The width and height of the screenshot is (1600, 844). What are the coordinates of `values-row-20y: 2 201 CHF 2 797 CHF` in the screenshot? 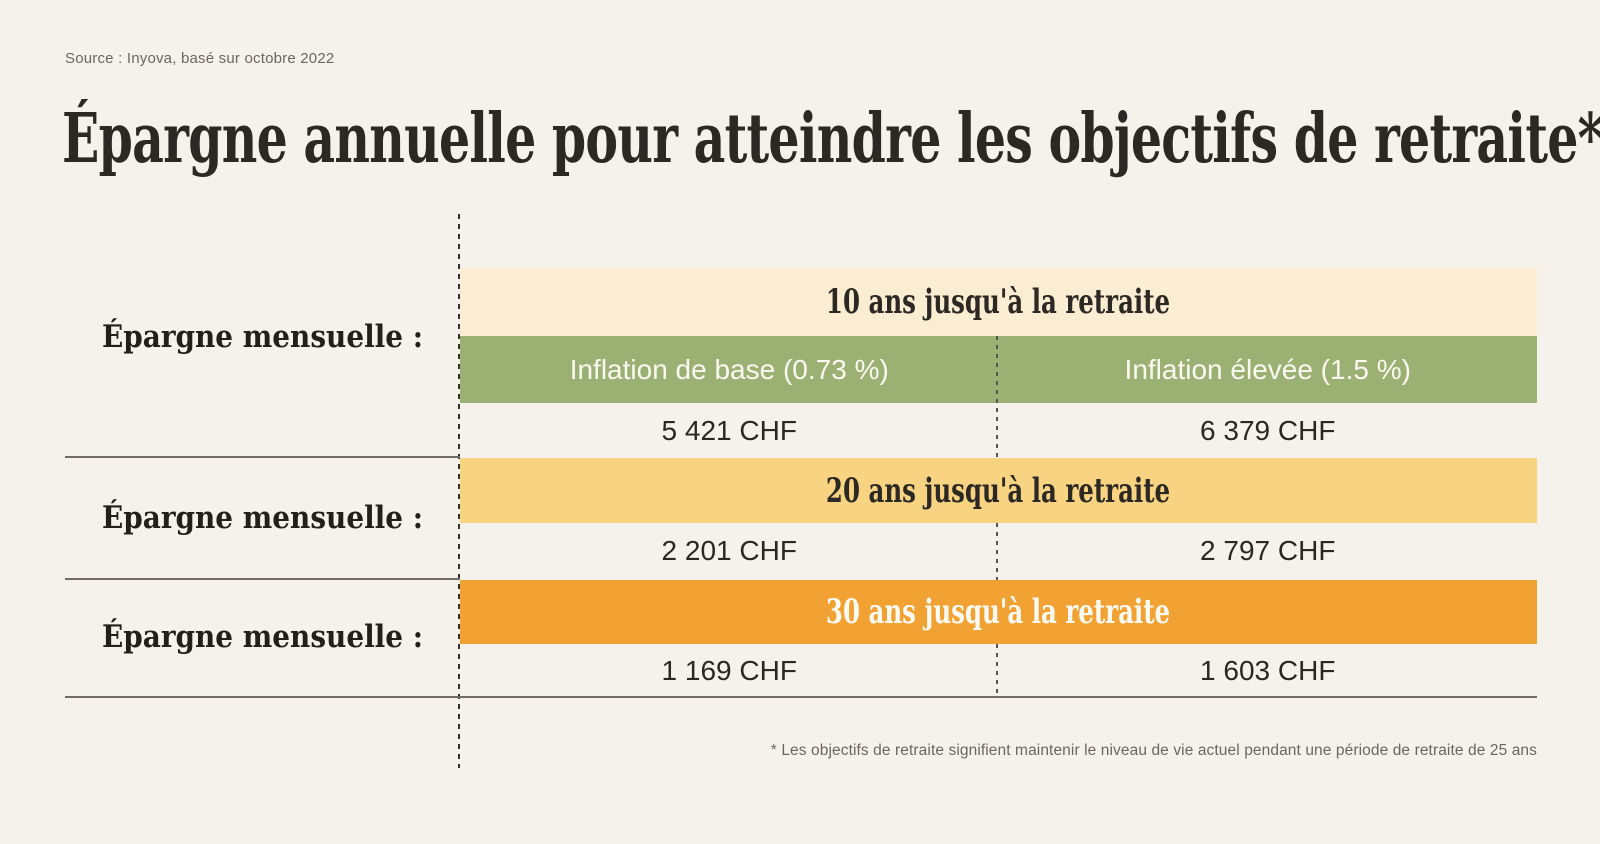 It's located at (998, 551).